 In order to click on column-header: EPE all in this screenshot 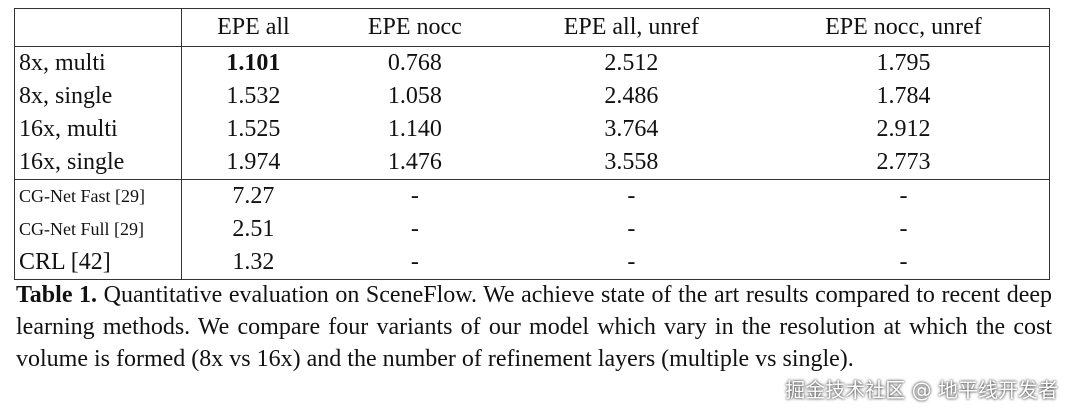, I will do `click(253, 27)`.